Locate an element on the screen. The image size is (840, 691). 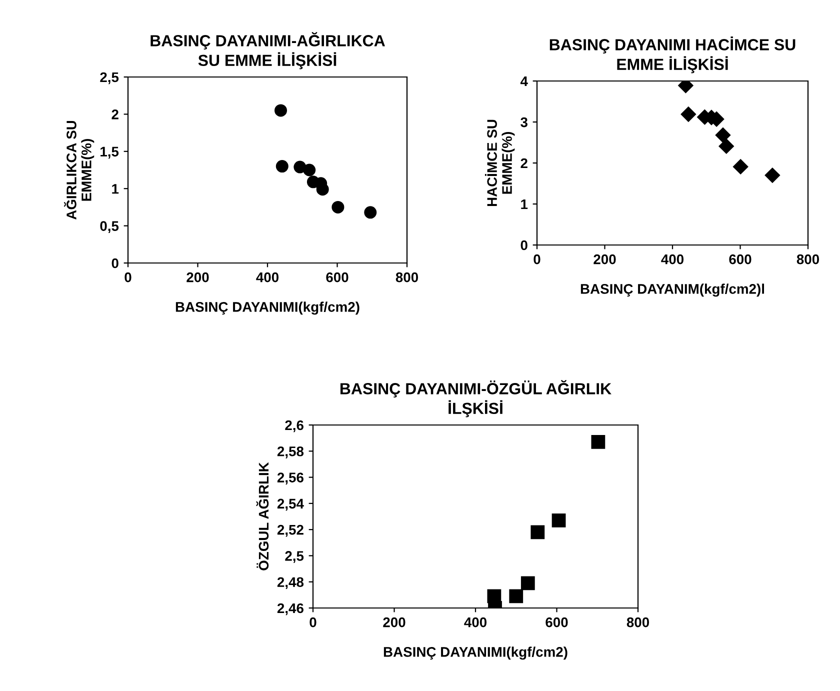
y-axis-title: AĞIRLIKCA SU EMME(%) is located at coordinates (79, 170).